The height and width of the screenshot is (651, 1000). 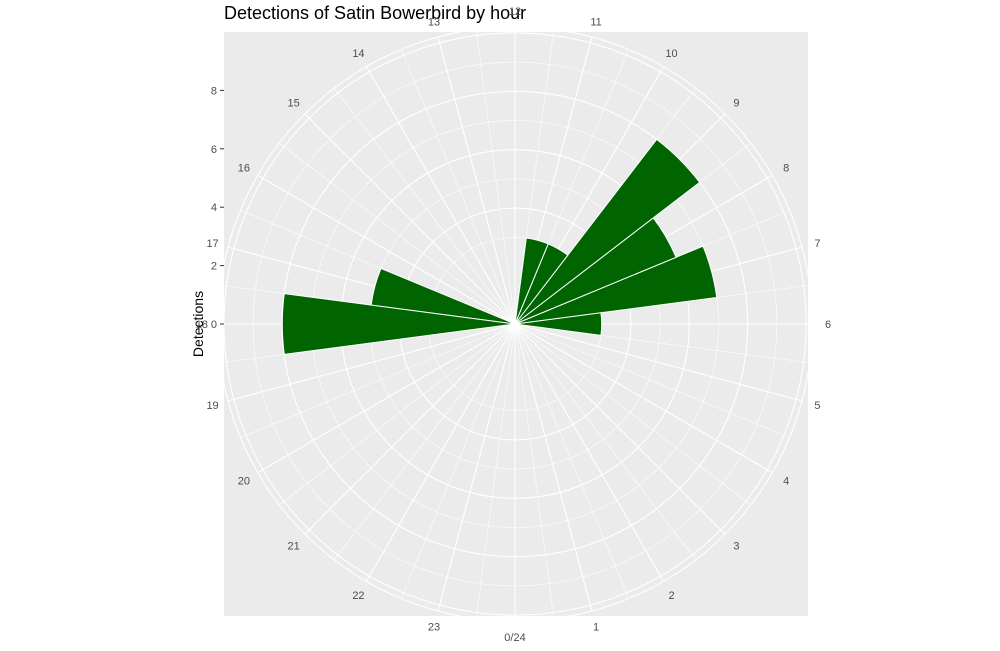 I want to click on y-tick-label: 6, so click(x=214, y=150).